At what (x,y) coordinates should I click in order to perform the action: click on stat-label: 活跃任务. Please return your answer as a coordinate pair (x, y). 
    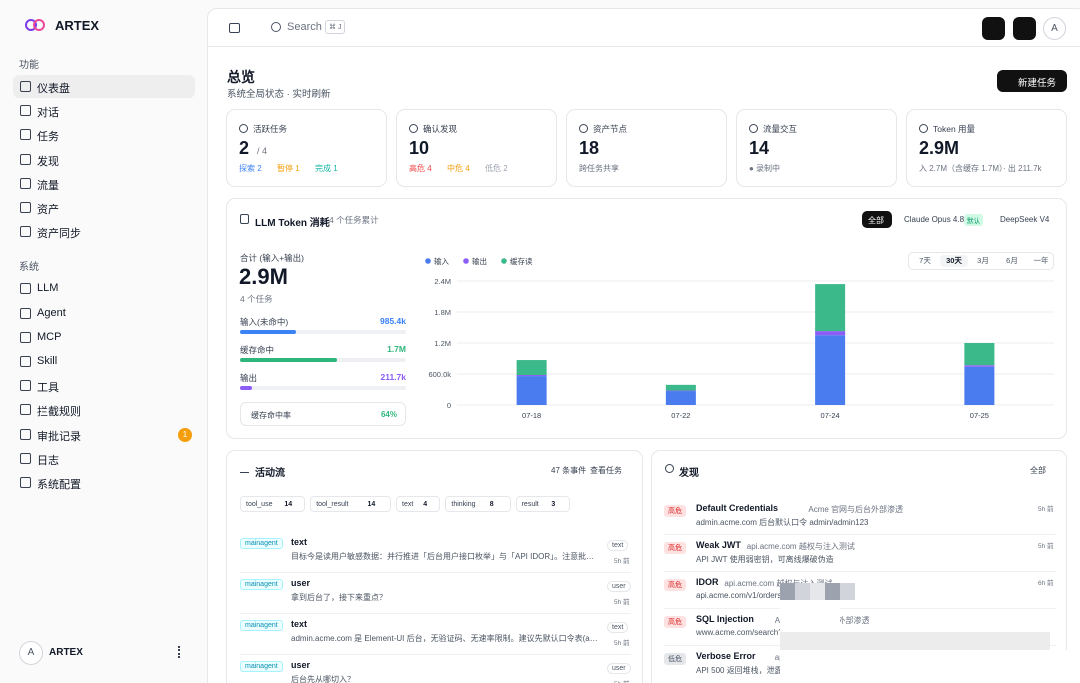
    Looking at the image, I should click on (270, 129).